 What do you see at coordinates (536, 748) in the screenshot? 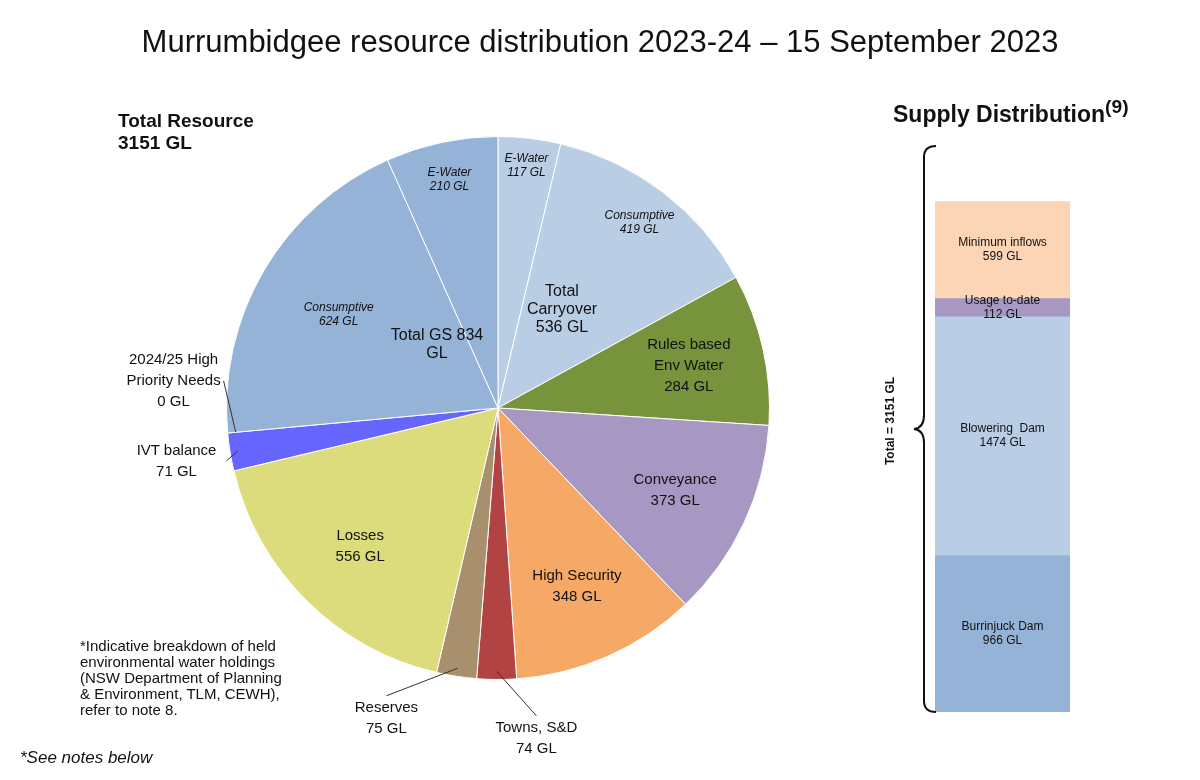
I see `data-label: 74 GL` at bounding box center [536, 748].